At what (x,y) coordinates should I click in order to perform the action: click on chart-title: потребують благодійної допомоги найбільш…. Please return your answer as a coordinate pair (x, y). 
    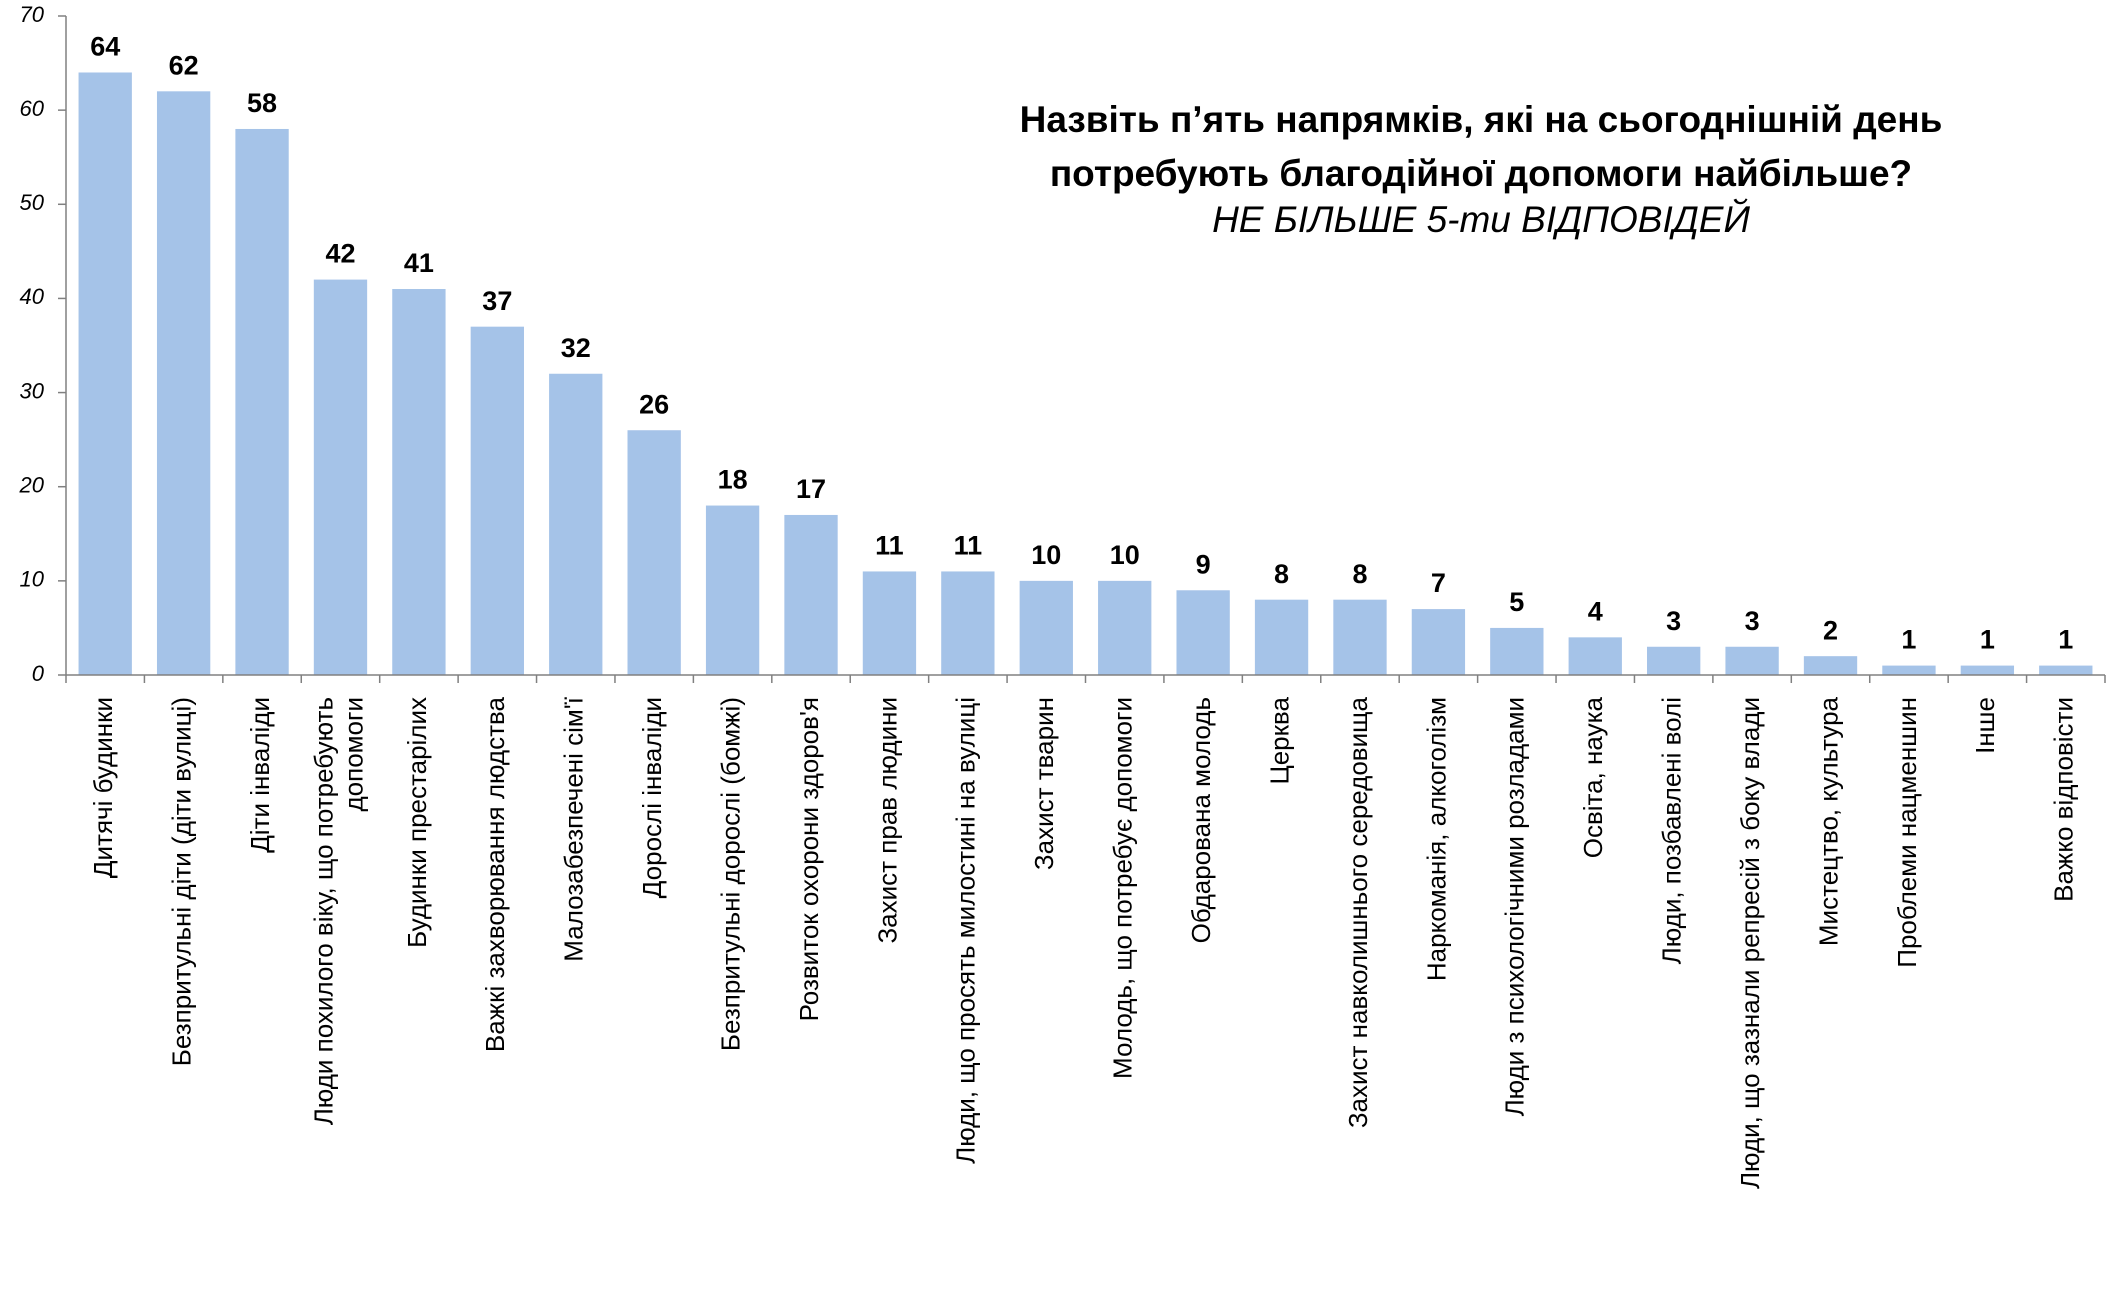
    Looking at the image, I should click on (1481, 173).